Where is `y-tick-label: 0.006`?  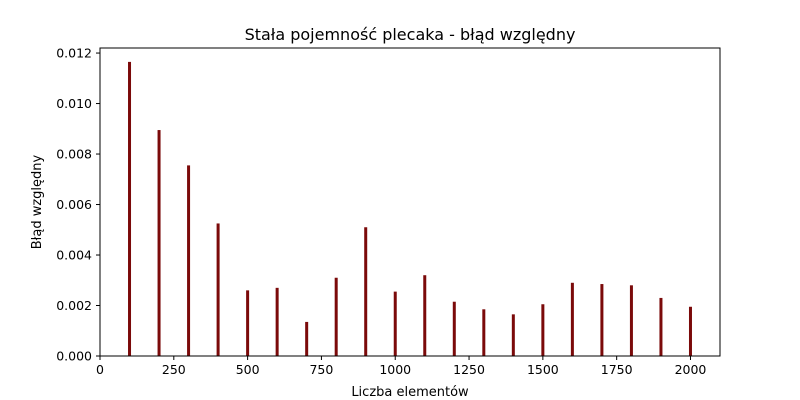
y-tick-label: 0.006 is located at coordinates (74, 204).